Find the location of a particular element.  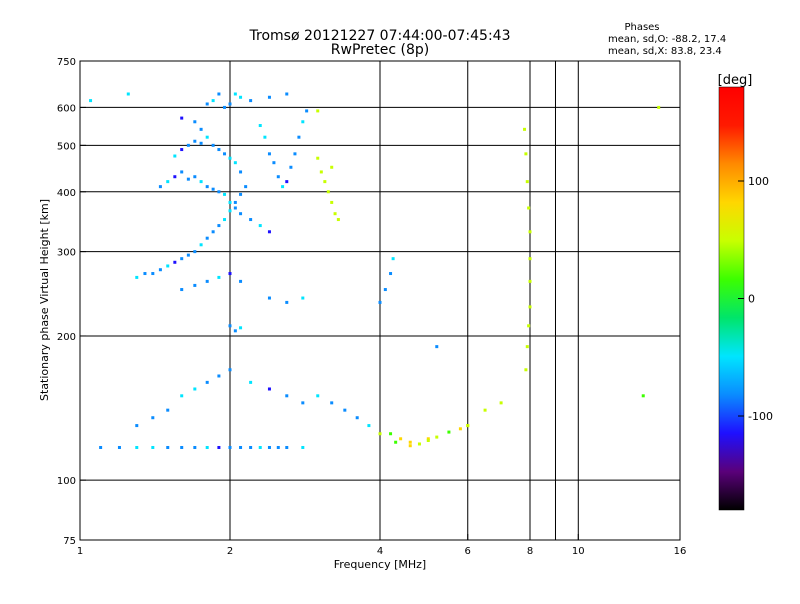

x-tick-label: 10 is located at coordinates (578, 551).